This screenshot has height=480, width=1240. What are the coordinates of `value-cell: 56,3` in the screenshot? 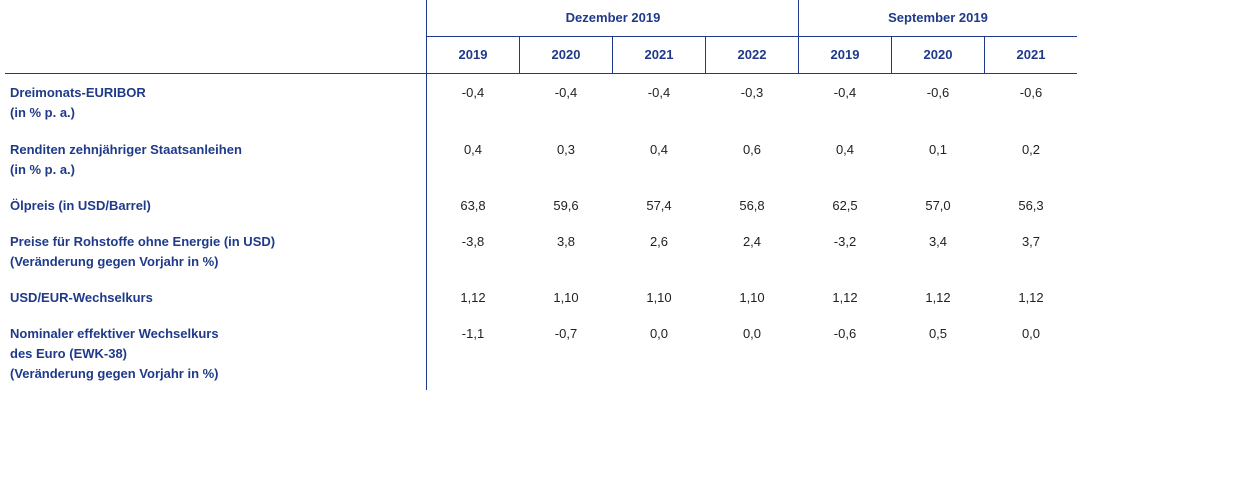 It's located at (1031, 205).